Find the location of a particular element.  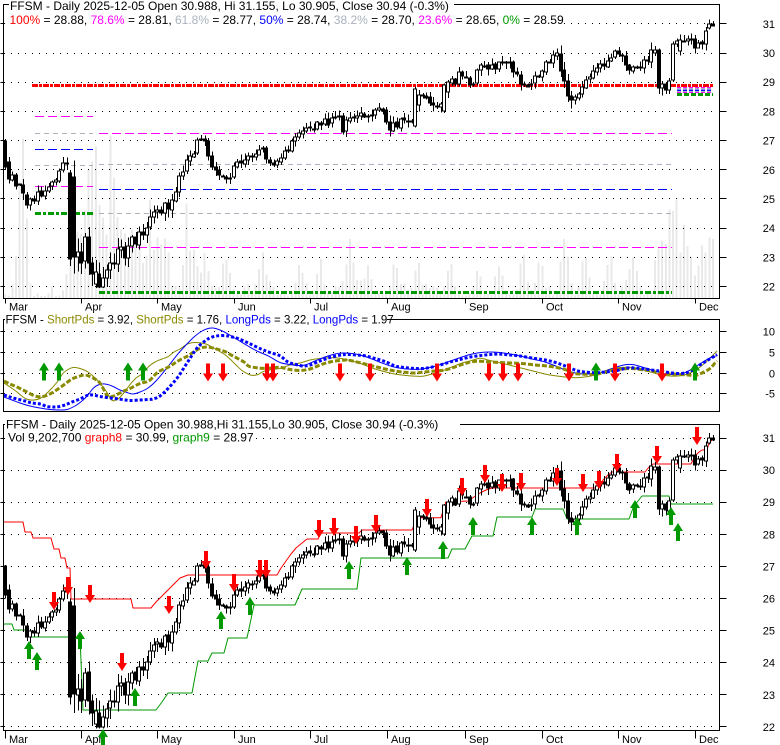

svg-text: 0 is located at coordinates (772, 375).